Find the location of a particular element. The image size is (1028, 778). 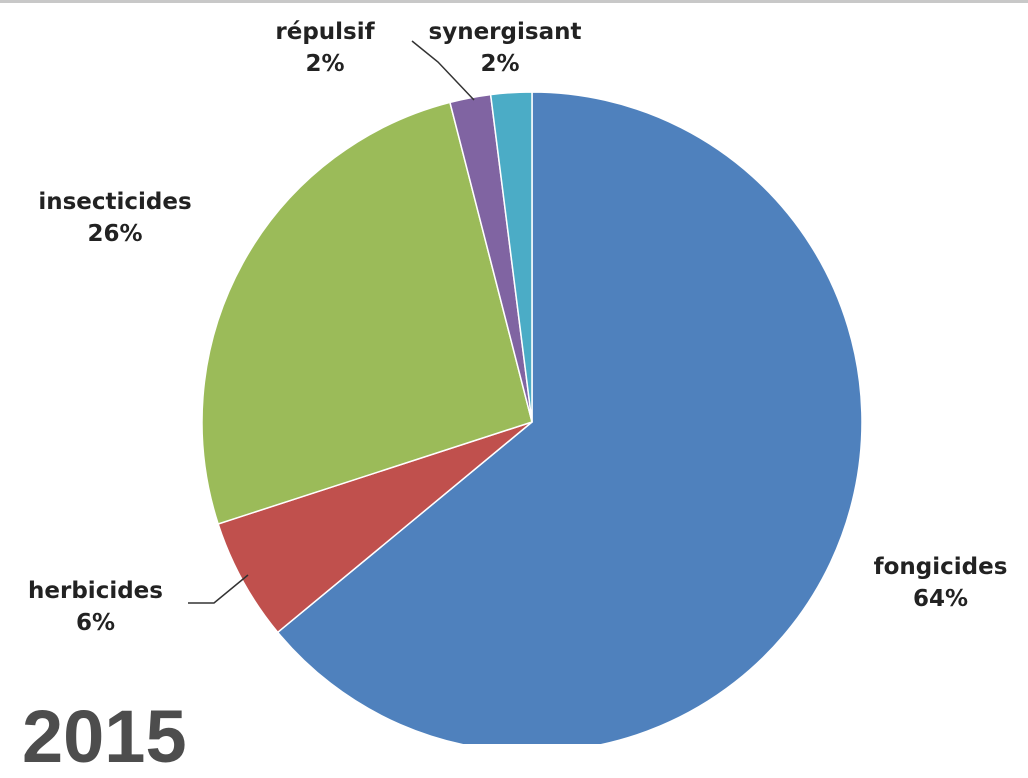

label-synergisant: synergisant 2% is located at coordinates (505, 48).